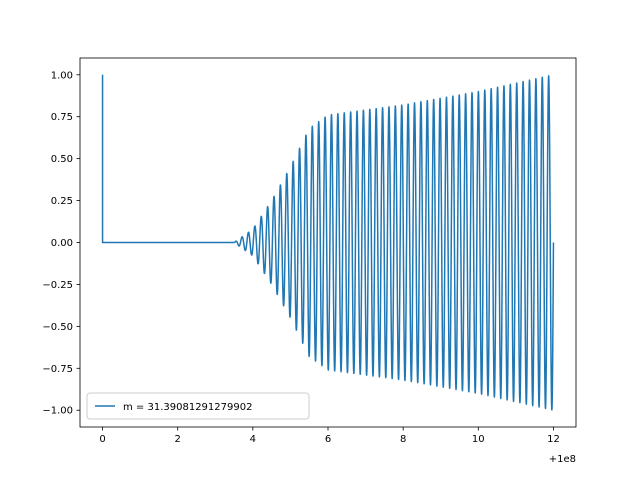  Describe the element at coordinates (62, 75) in the screenshot. I see `y-tick-label: 1.00` at that location.